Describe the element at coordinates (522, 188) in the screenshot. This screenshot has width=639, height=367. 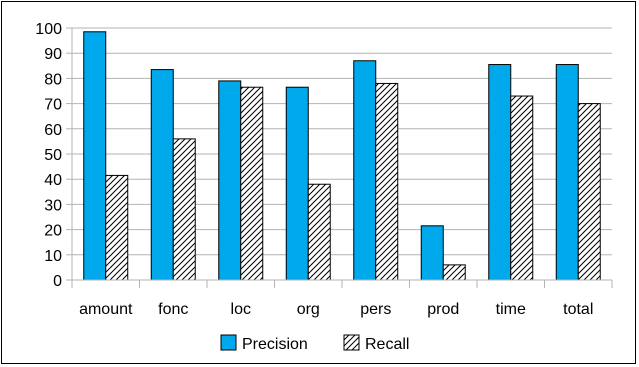
I see `bar-recall-time` at that location.